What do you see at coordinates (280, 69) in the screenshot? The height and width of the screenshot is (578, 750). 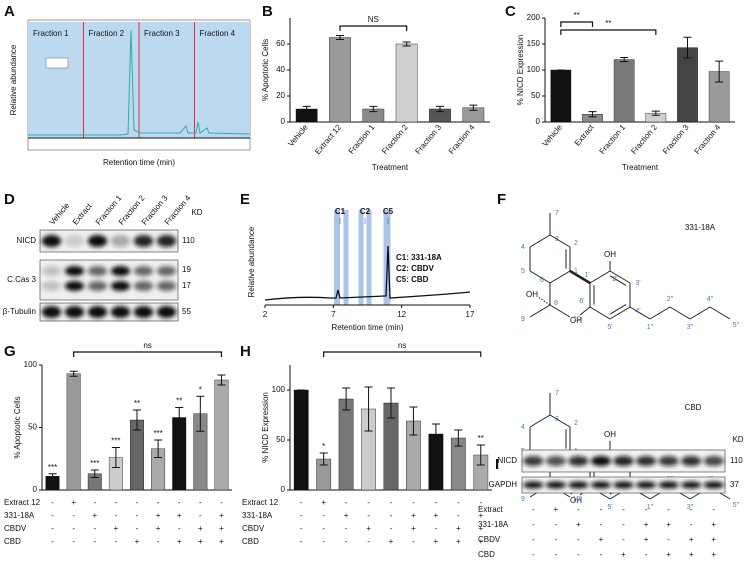 I see `y-tick-label: 40` at bounding box center [280, 69].